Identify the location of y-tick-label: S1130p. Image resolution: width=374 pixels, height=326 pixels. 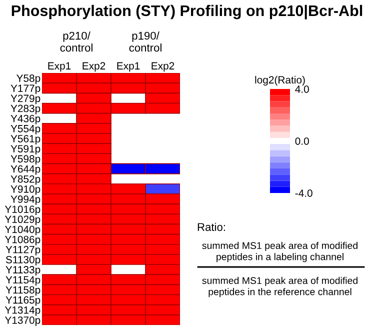
(23, 261).